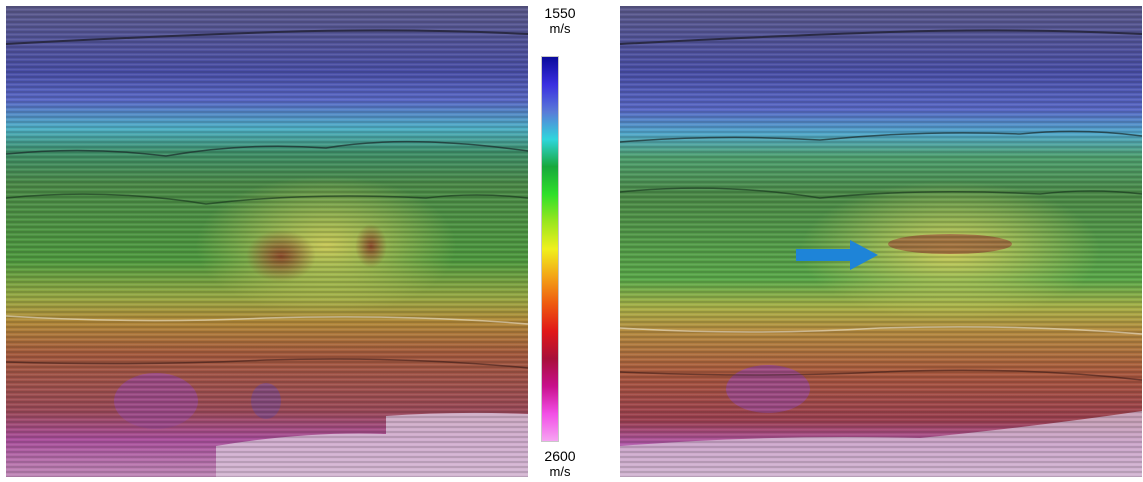 The image size is (1143, 482). I want to click on colorbar-max-label: 1550 m/s, so click(560, 21).